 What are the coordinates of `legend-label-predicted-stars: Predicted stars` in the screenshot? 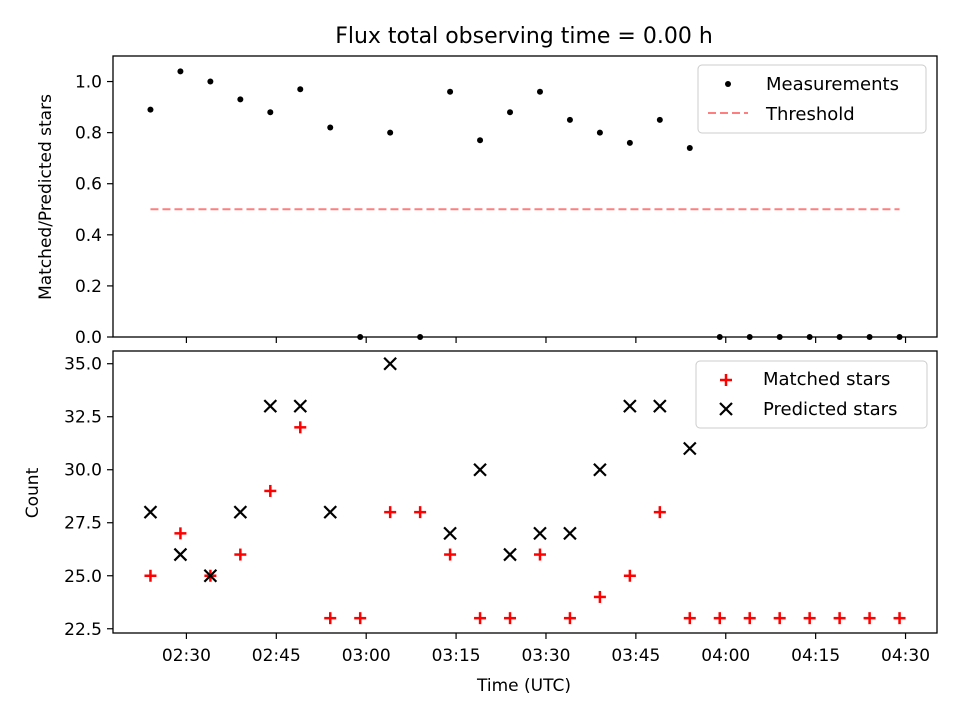 It's located at (830, 409).